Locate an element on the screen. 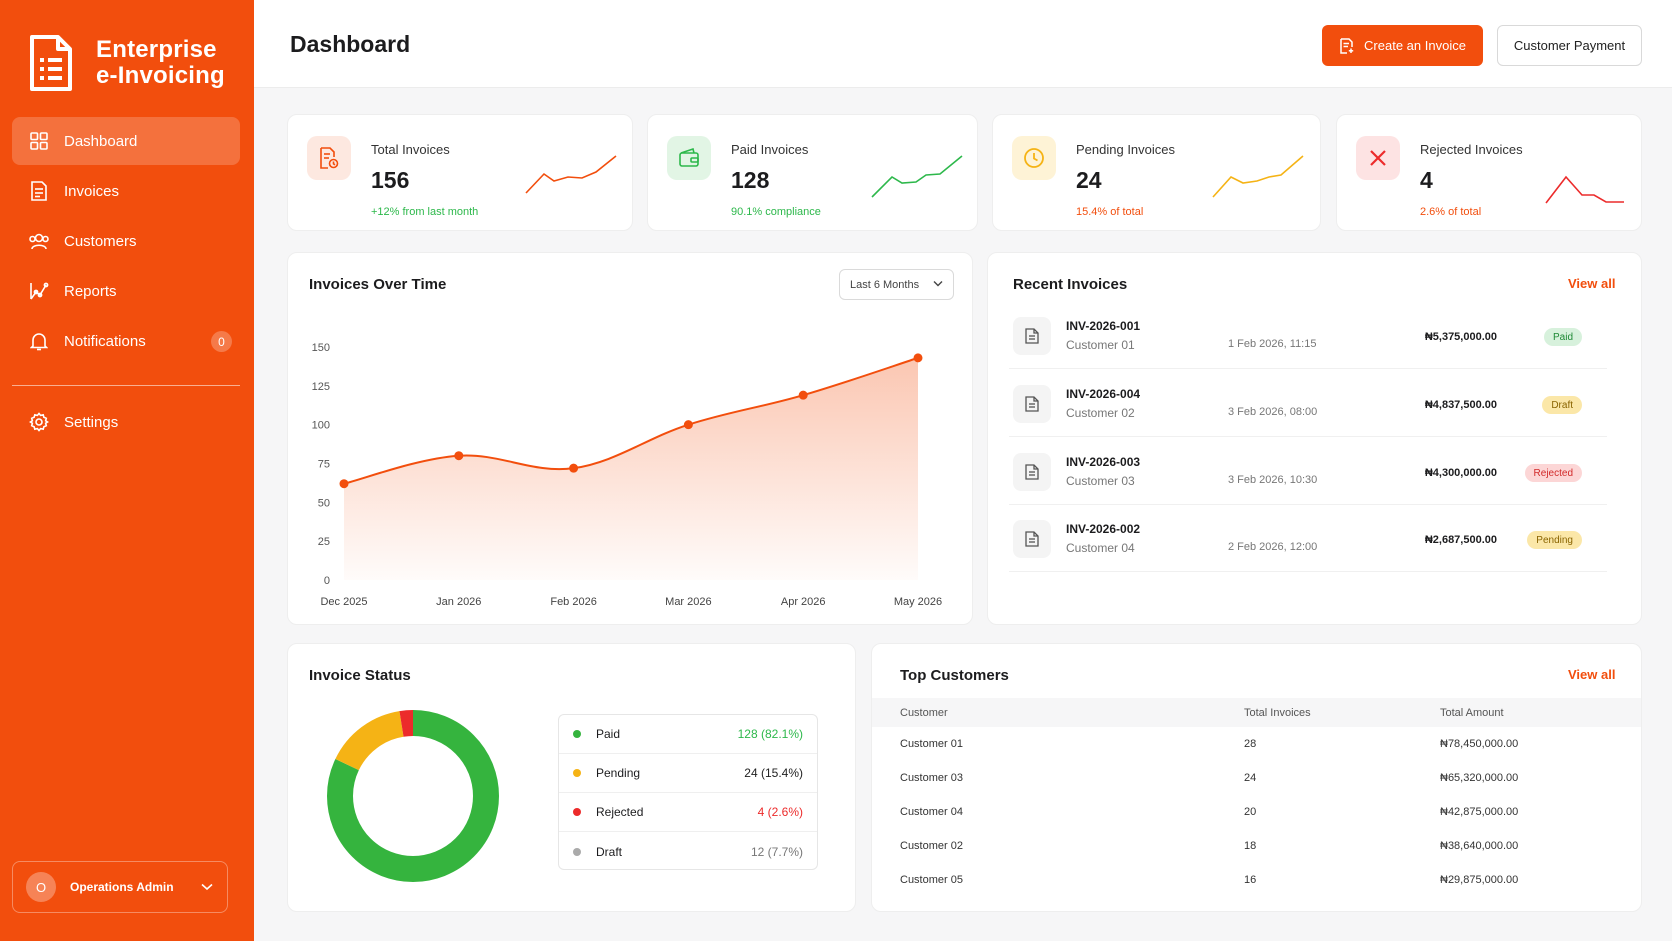 This screenshot has width=1672, height=941. invoice-customer: Customer 02 is located at coordinates (1100, 413).